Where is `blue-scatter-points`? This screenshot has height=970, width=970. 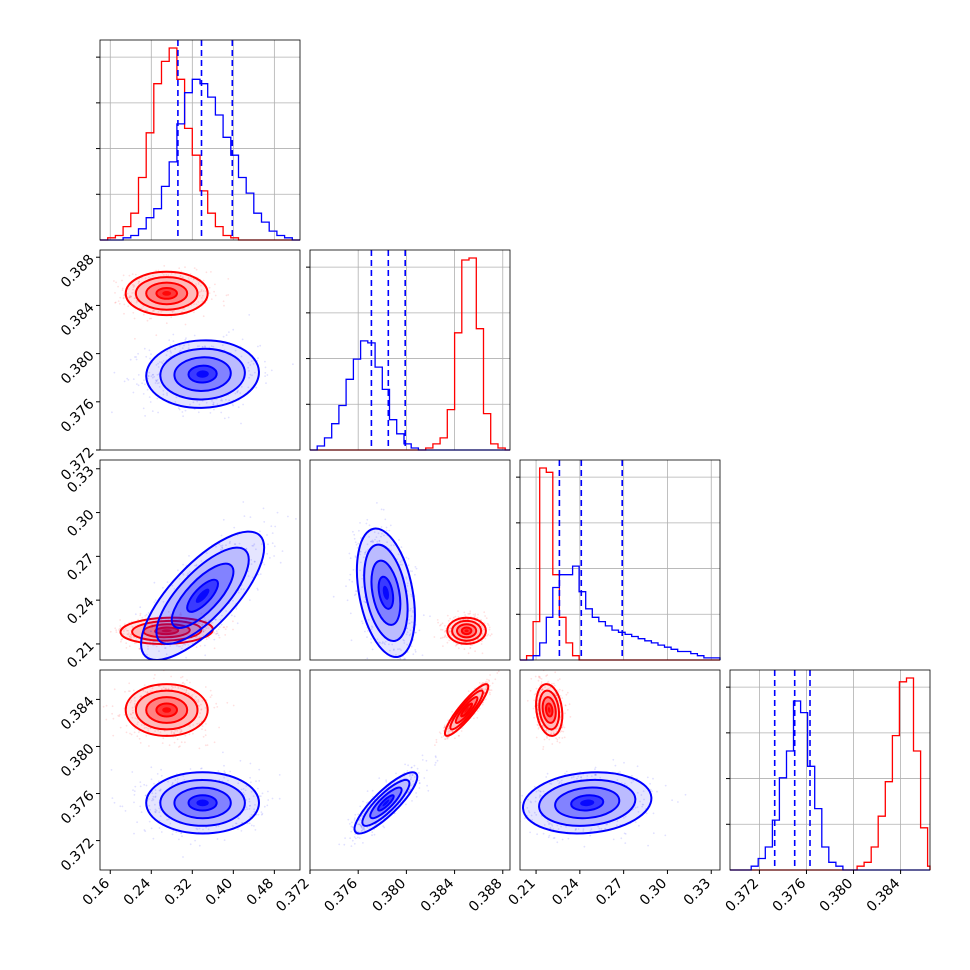 blue-scatter-points is located at coordinates (202, 369).